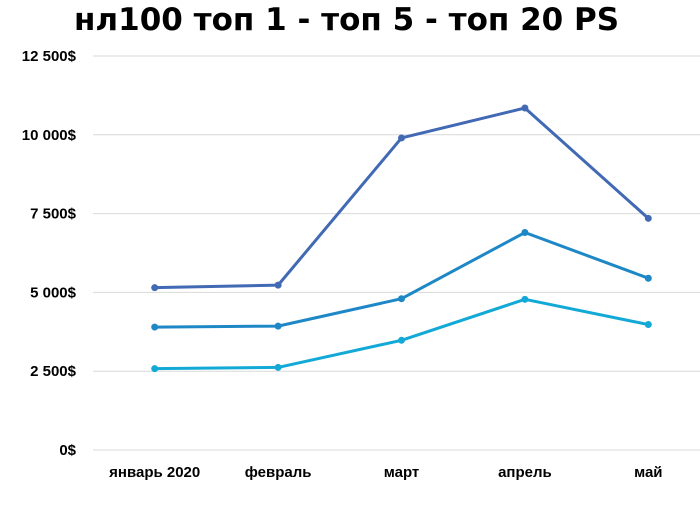 This screenshot has height=525, width=700. Describe the element at coordinates (53, 214) in the screenshot. I see `y-tick-label: 7 500$` at that location.